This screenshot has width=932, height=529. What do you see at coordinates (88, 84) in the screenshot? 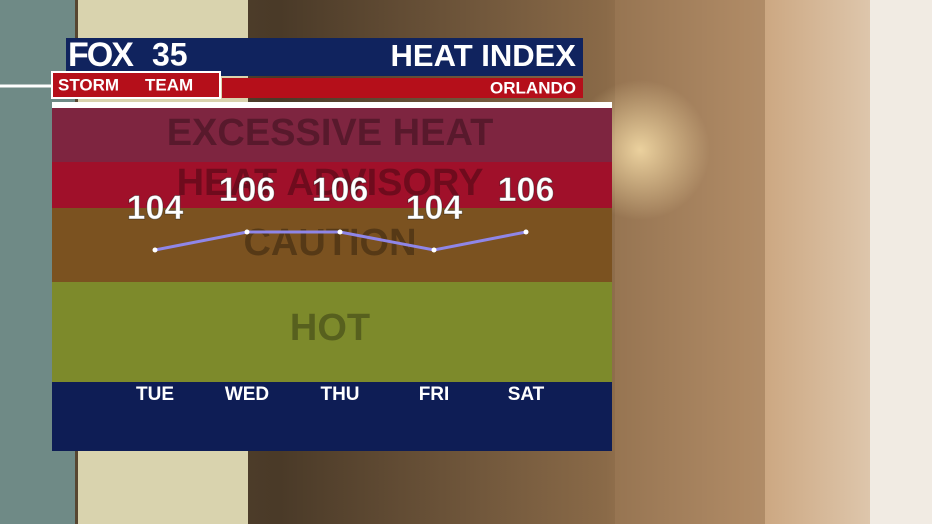
I see `logo-team: STORM` at bounding box center [88, 84].